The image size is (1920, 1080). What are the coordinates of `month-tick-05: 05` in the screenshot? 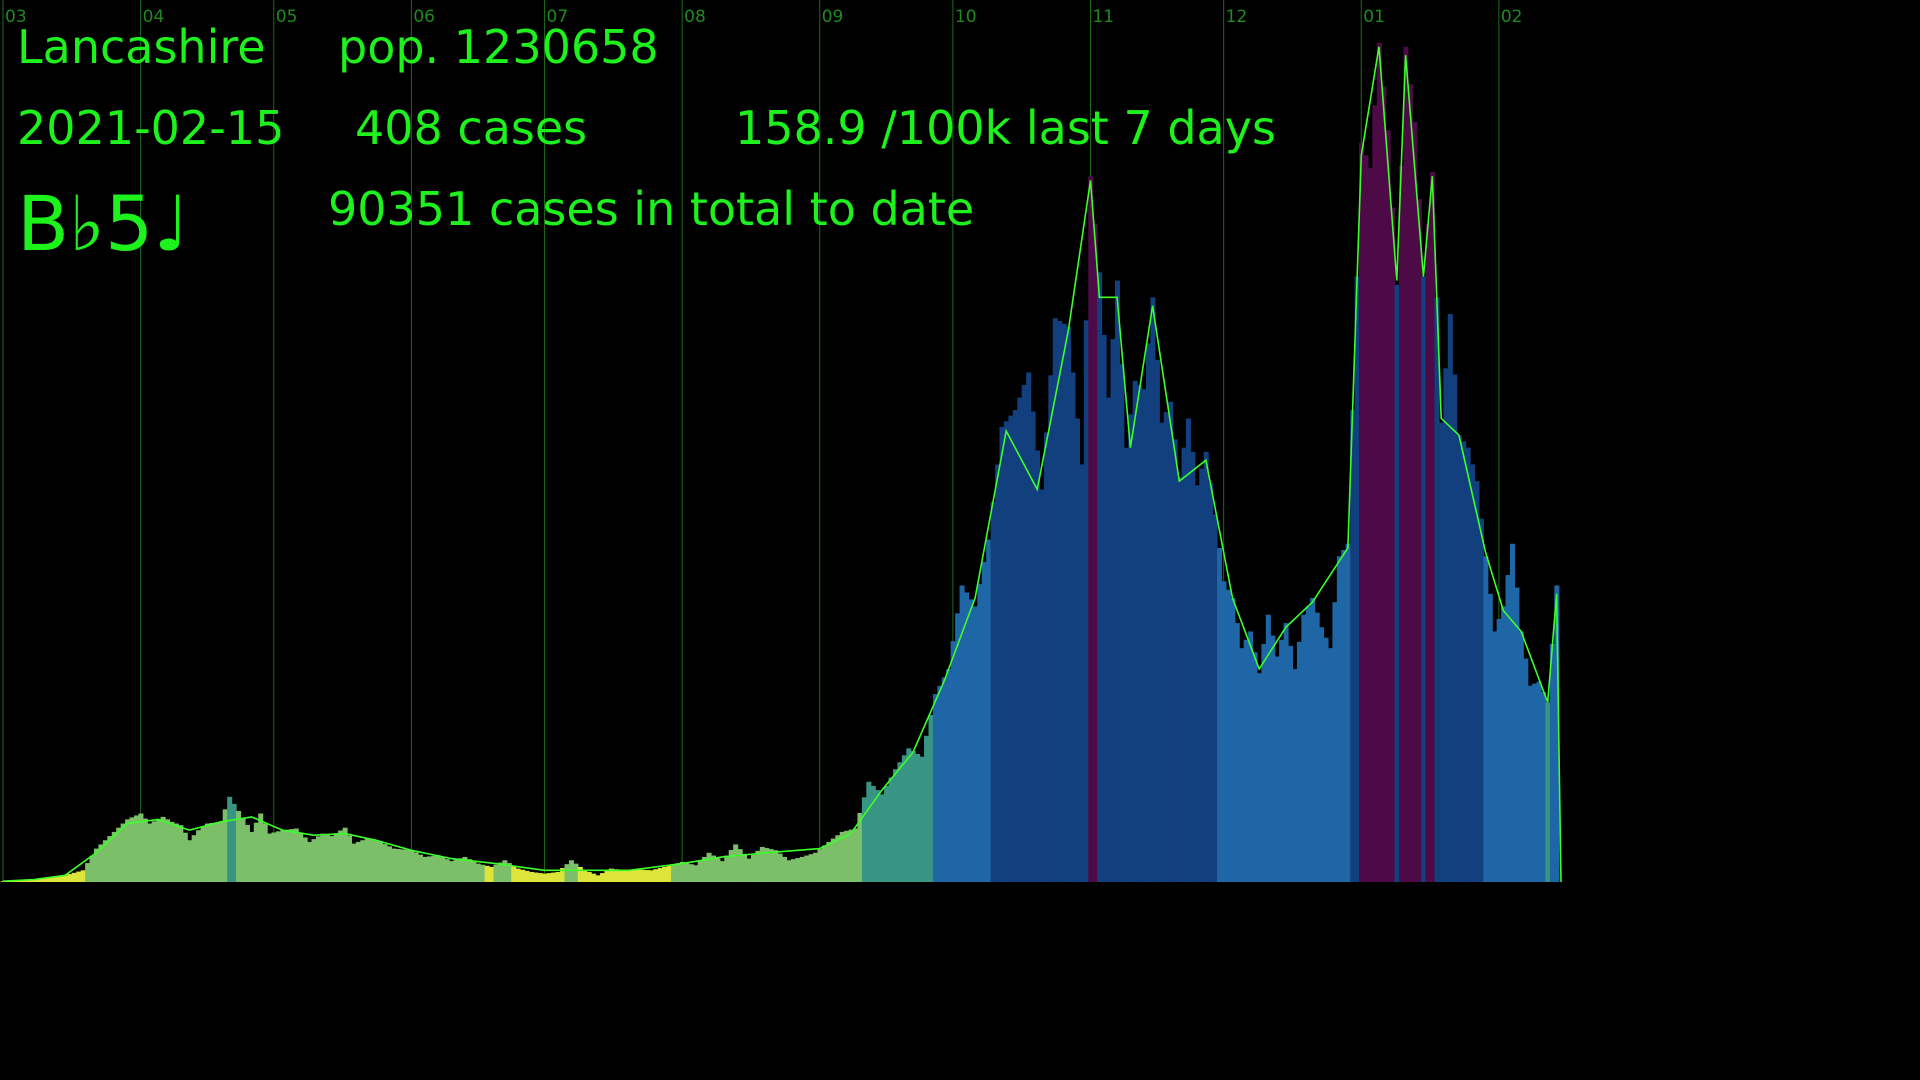 It's located at (287, 17).